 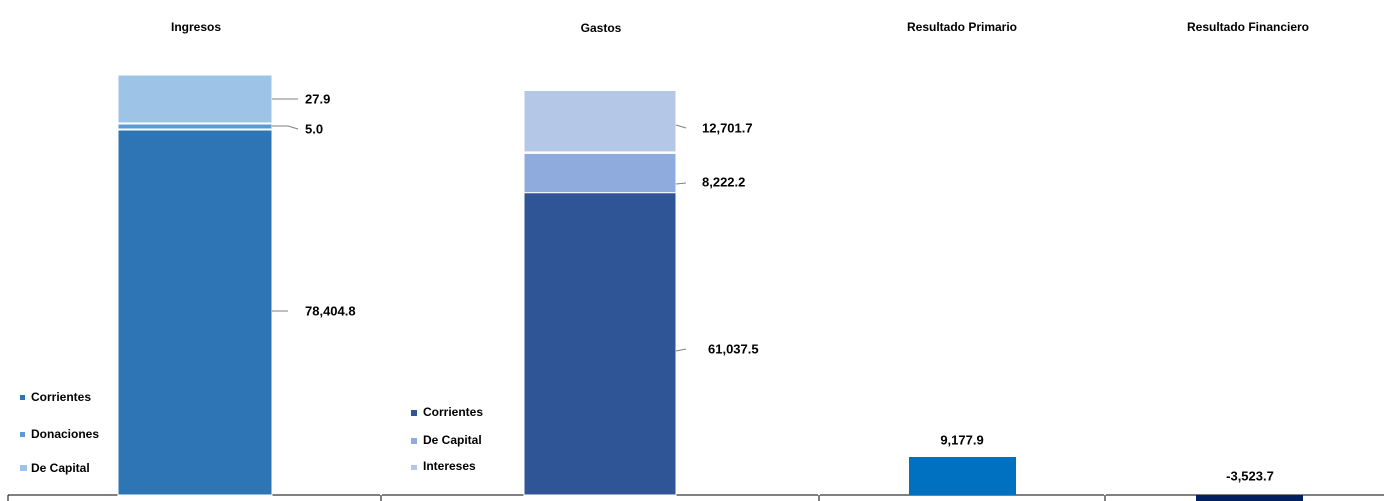 What do you see at coordinates (962, 476) in the screenshot?
I see `bar-resultado-primario` at bounding box center [962, 476].